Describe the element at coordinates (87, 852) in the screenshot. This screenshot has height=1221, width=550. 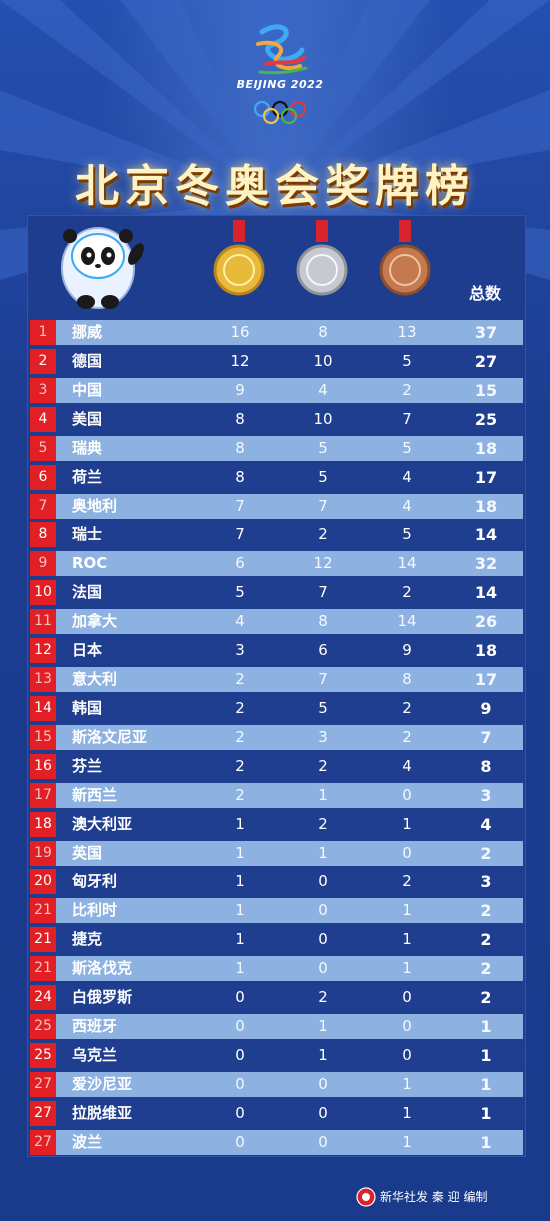
I see `country-name: 英国` at that location.